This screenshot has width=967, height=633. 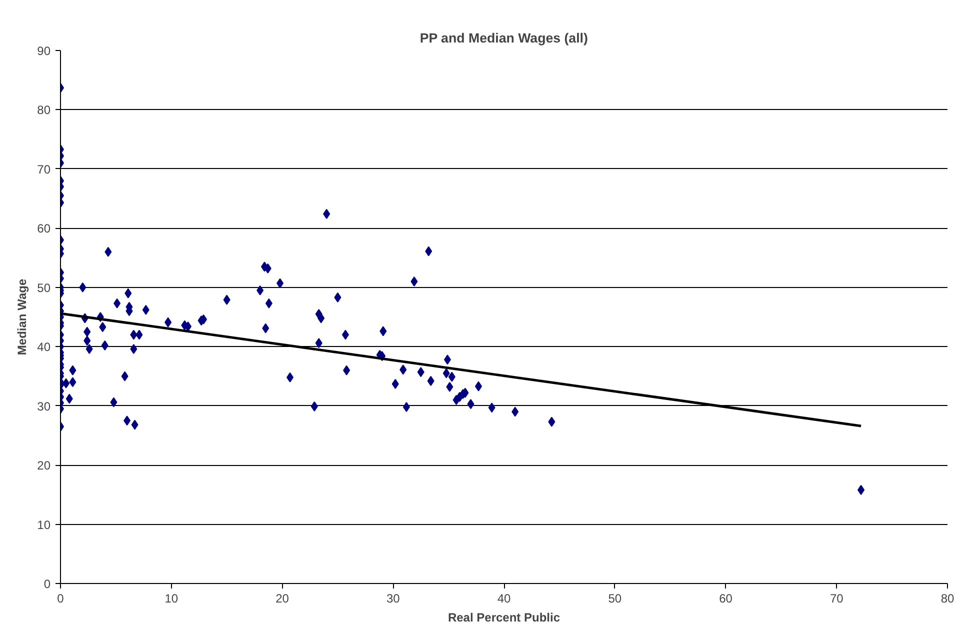 What do you see at coordinates (44, 406) in the screenshot?
I see `y-tick-label: 30` at bounding box center [44, 406].